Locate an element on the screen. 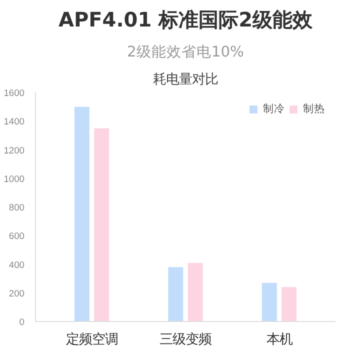  y-tick-label: 0 is located at coordinates (22, 322).